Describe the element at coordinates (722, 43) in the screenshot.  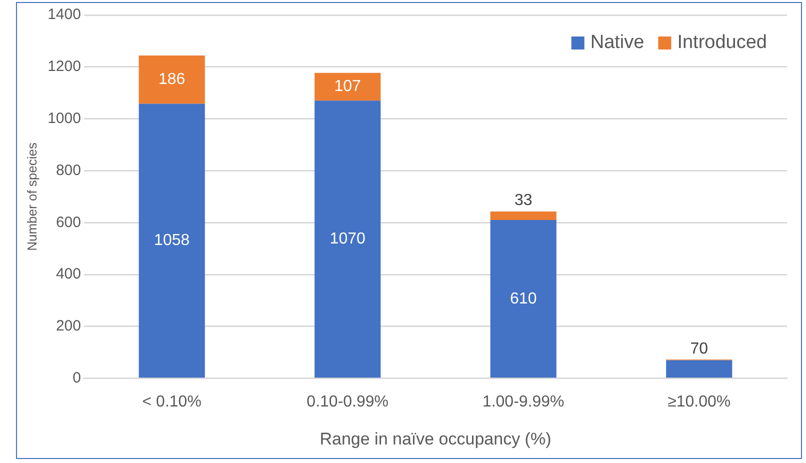
I see `legend-label: Introduced` at that location.